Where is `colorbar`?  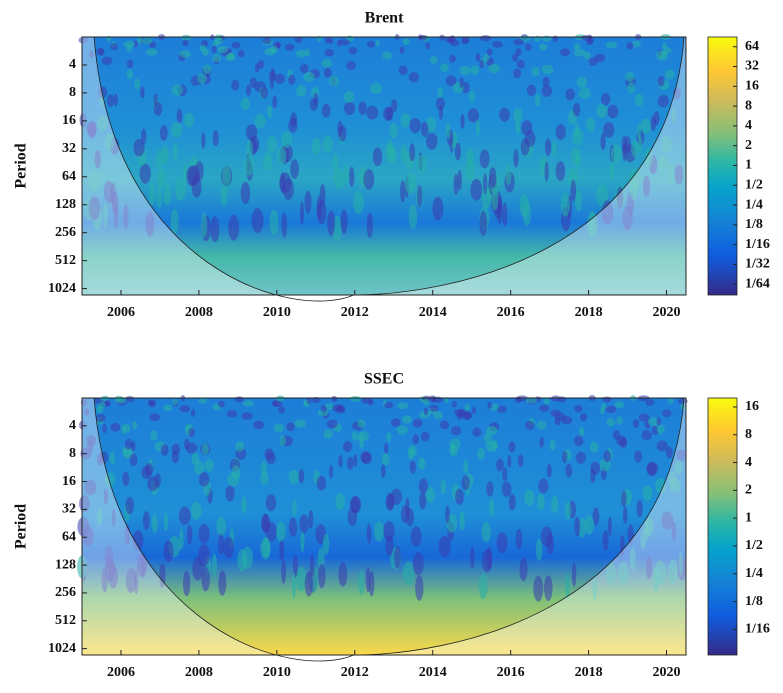
colorbar is located at coordinates (722, 526).